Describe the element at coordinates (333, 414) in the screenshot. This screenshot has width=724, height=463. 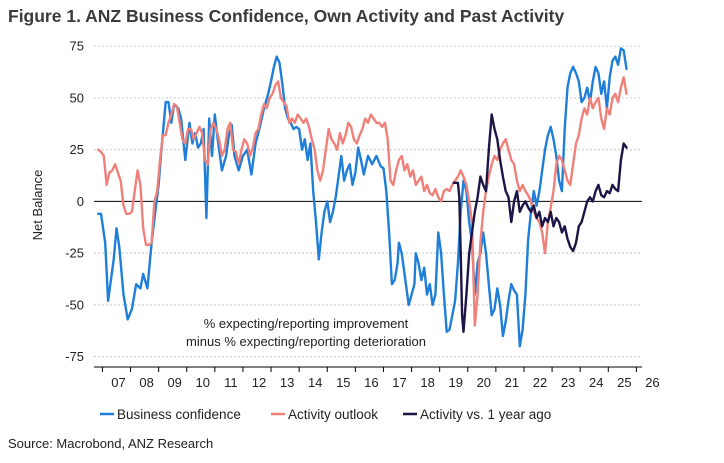
I see `legend-label-activity-outlook: Activity outlook` at that location.